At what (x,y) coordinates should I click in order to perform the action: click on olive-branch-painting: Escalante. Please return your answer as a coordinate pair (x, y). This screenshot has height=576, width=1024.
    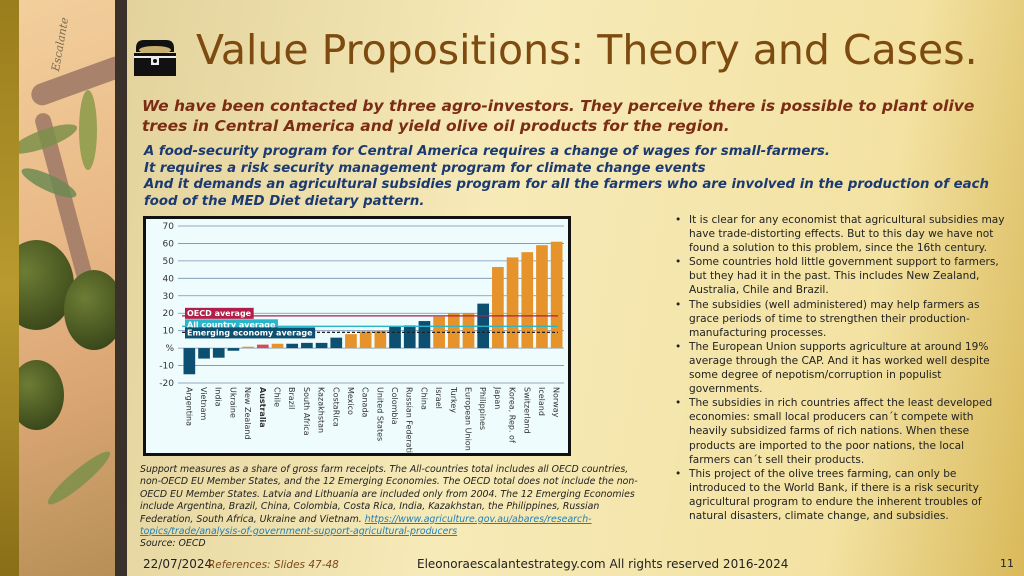
    Looking at the image, I should click on (67, 288).